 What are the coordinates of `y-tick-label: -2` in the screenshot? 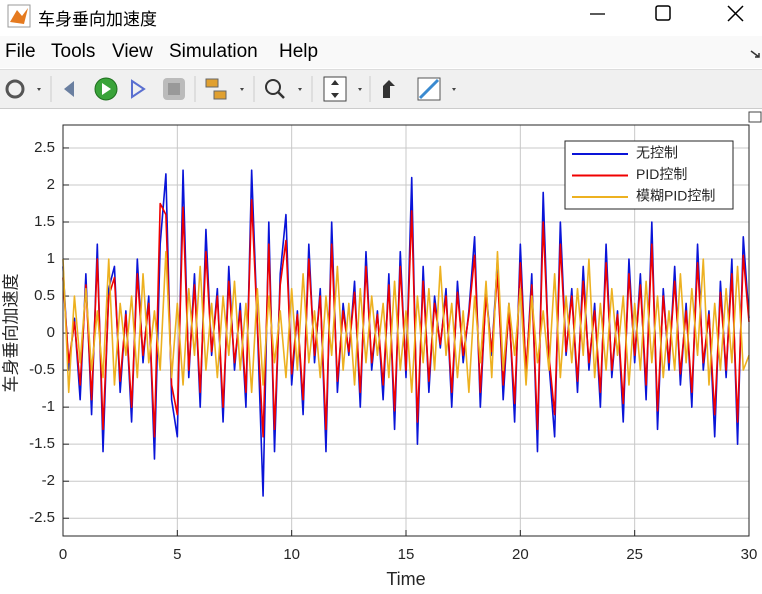 It's located at (48, 480).